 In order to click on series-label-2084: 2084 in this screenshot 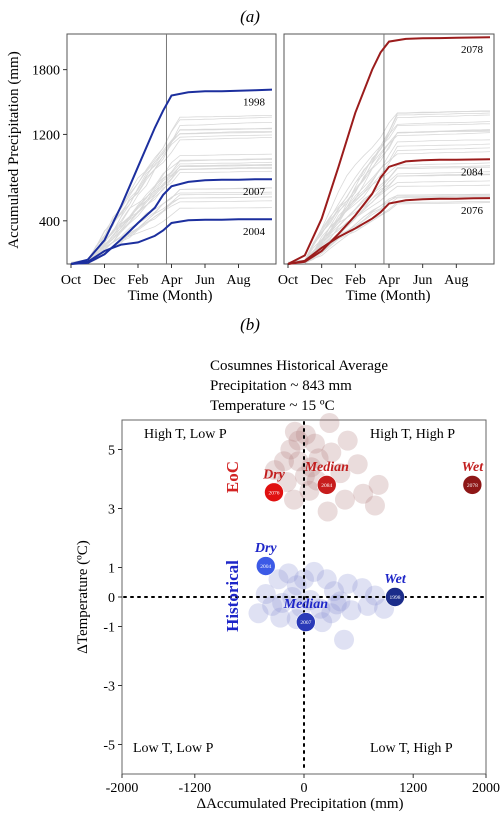, I will do `click(472, 172)`.